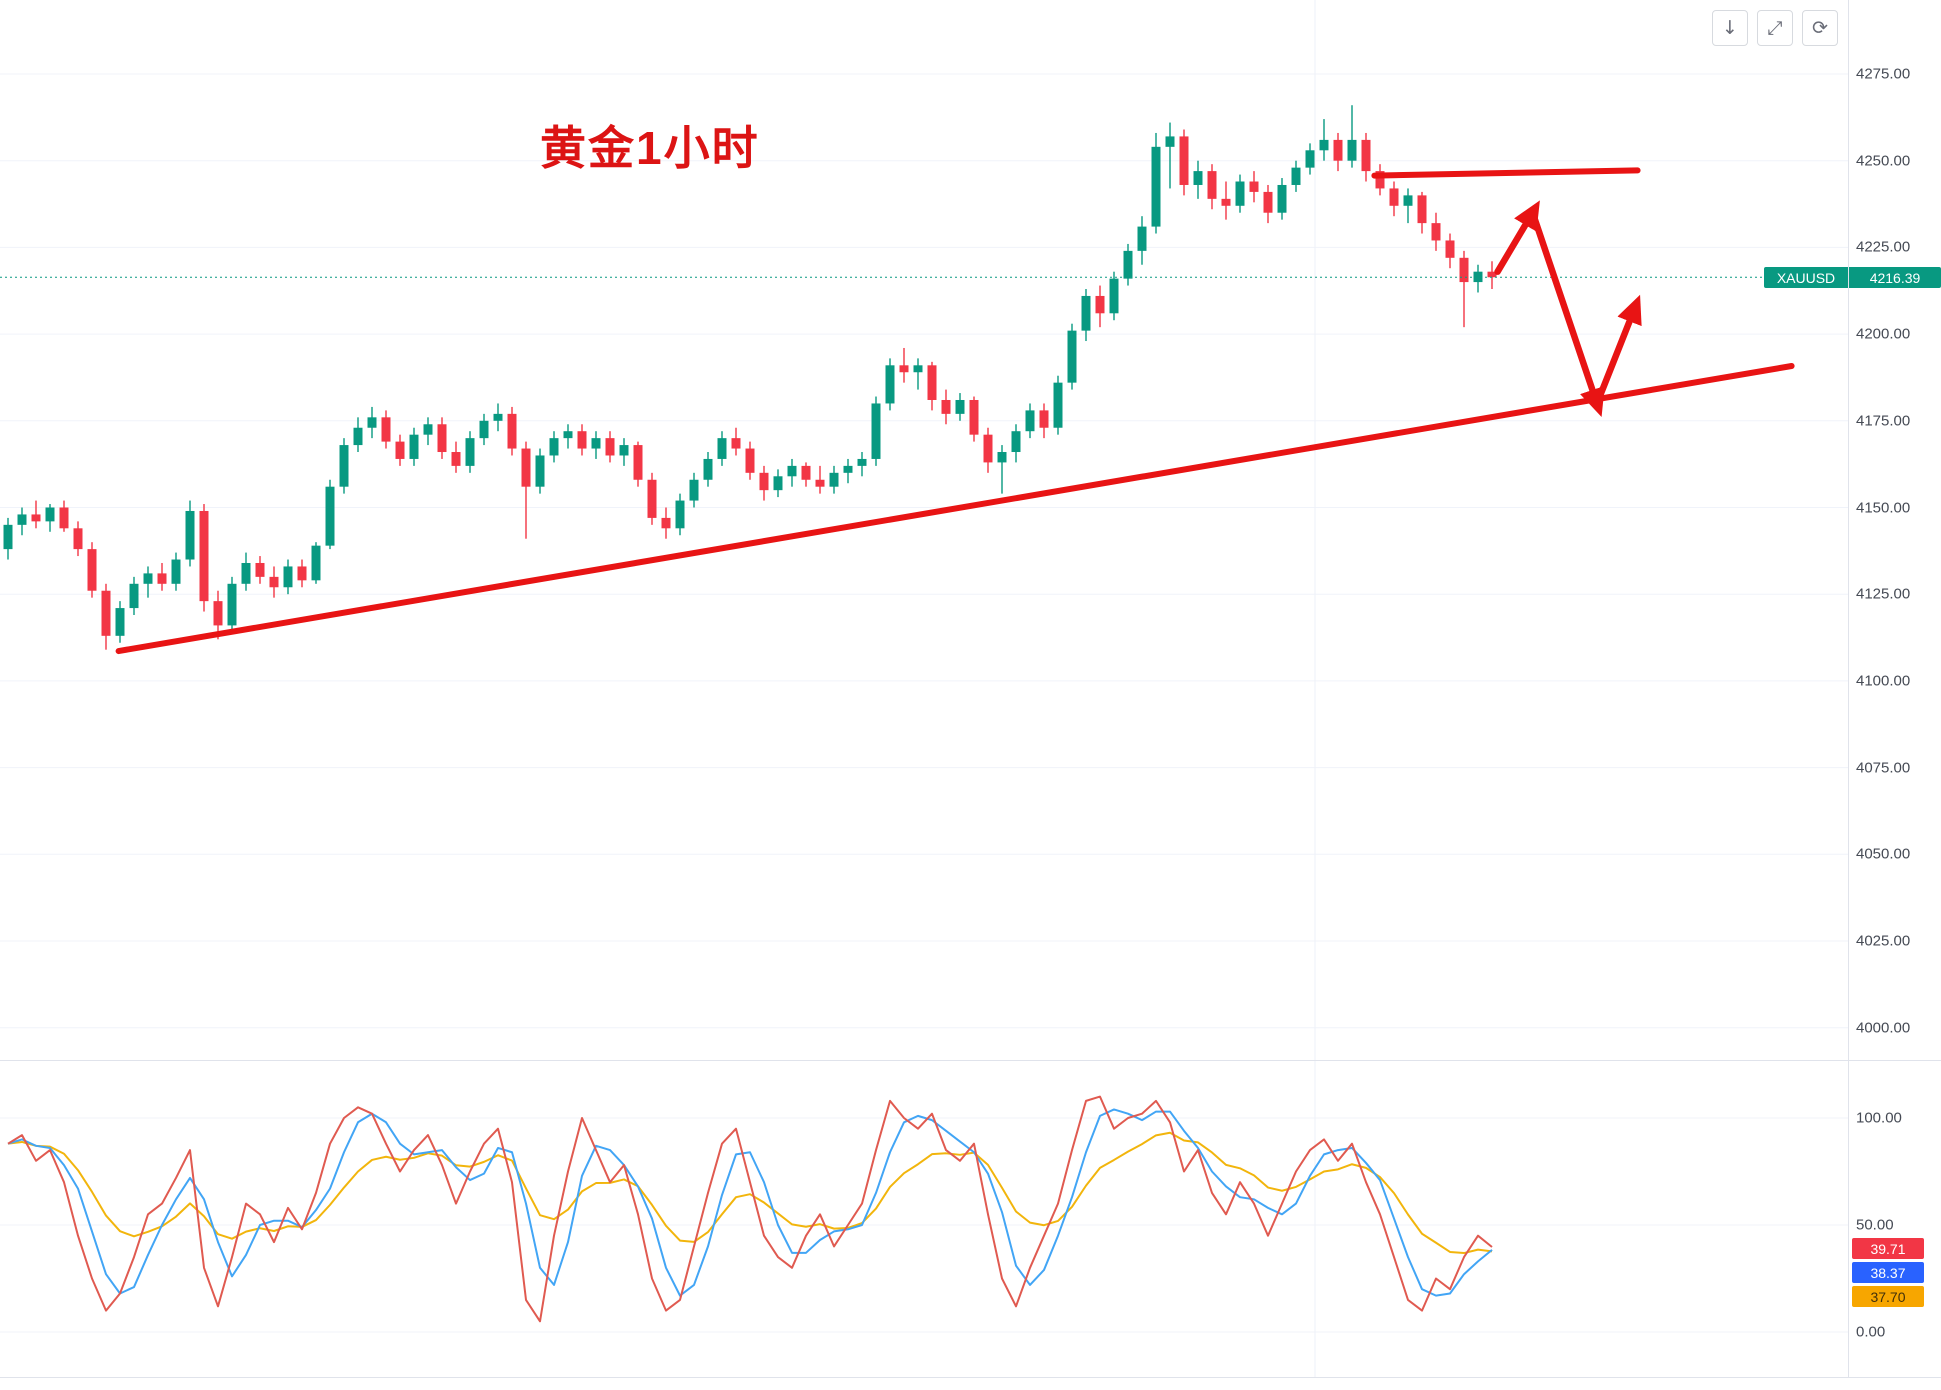  I want to click on oscillator-value-badges: 39.71 38.37 37.70, so click(1888, 1274).